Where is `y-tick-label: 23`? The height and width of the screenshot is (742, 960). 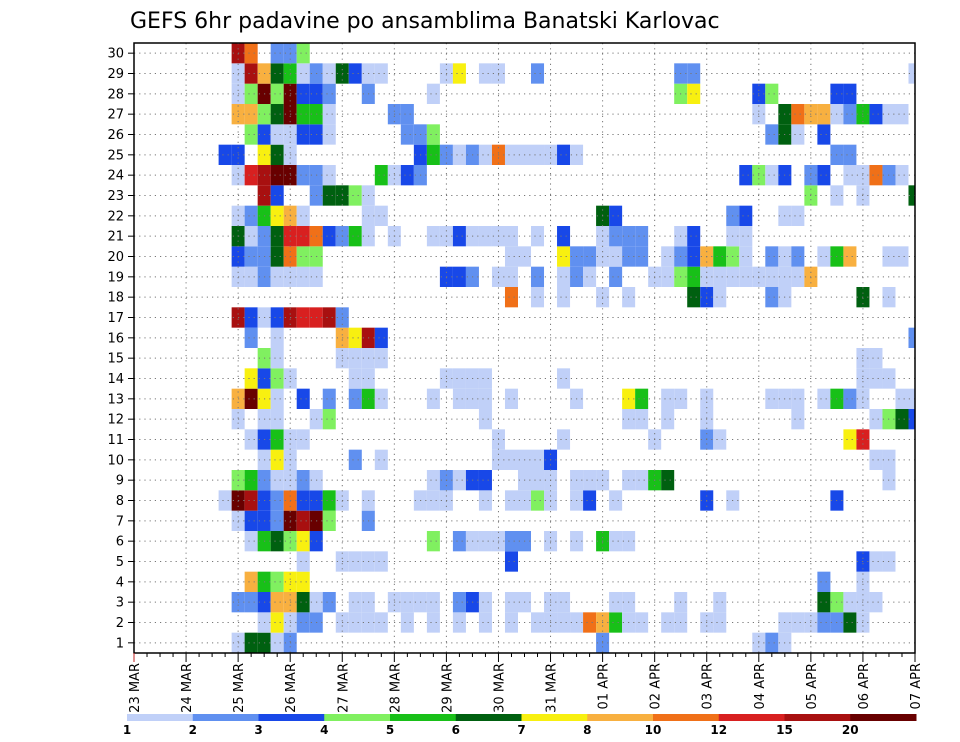 y-tick-label: 23 is located at coordinates (115, 196).